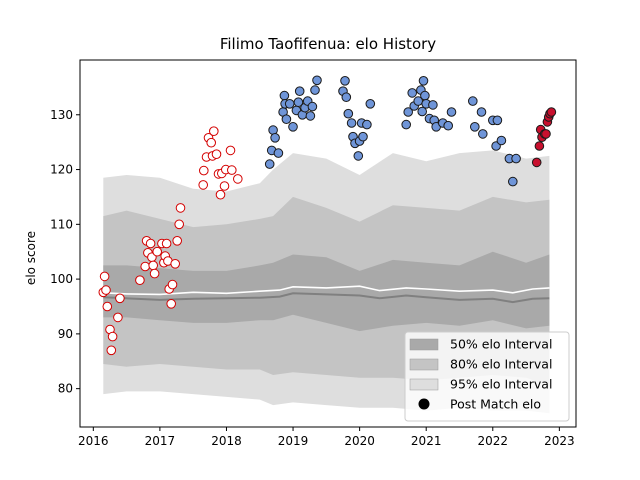 This screenshot has height=480, width=640. Describe the element at coordinates (501, 364) in the screenshot. I see `legend-label: 80% elo Interval` at that location.